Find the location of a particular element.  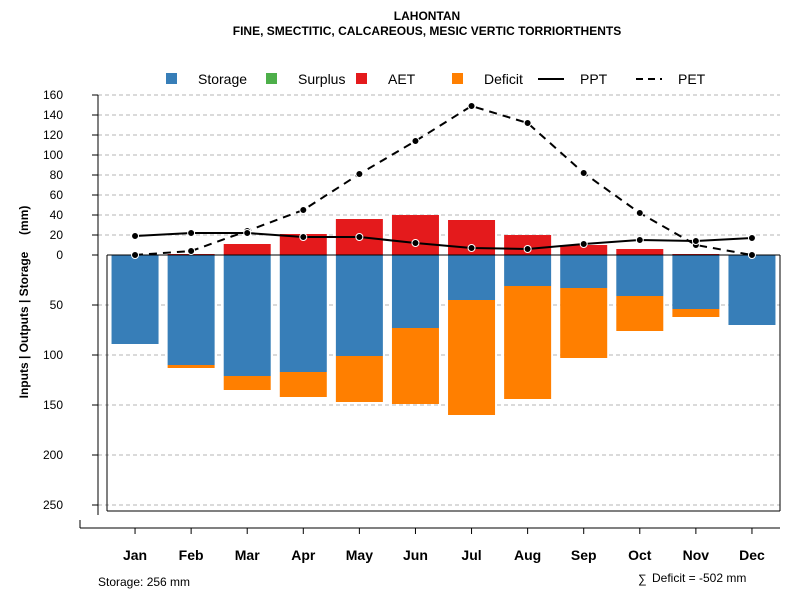

month-label-nov: Nov is located at coordinates (696, 555).